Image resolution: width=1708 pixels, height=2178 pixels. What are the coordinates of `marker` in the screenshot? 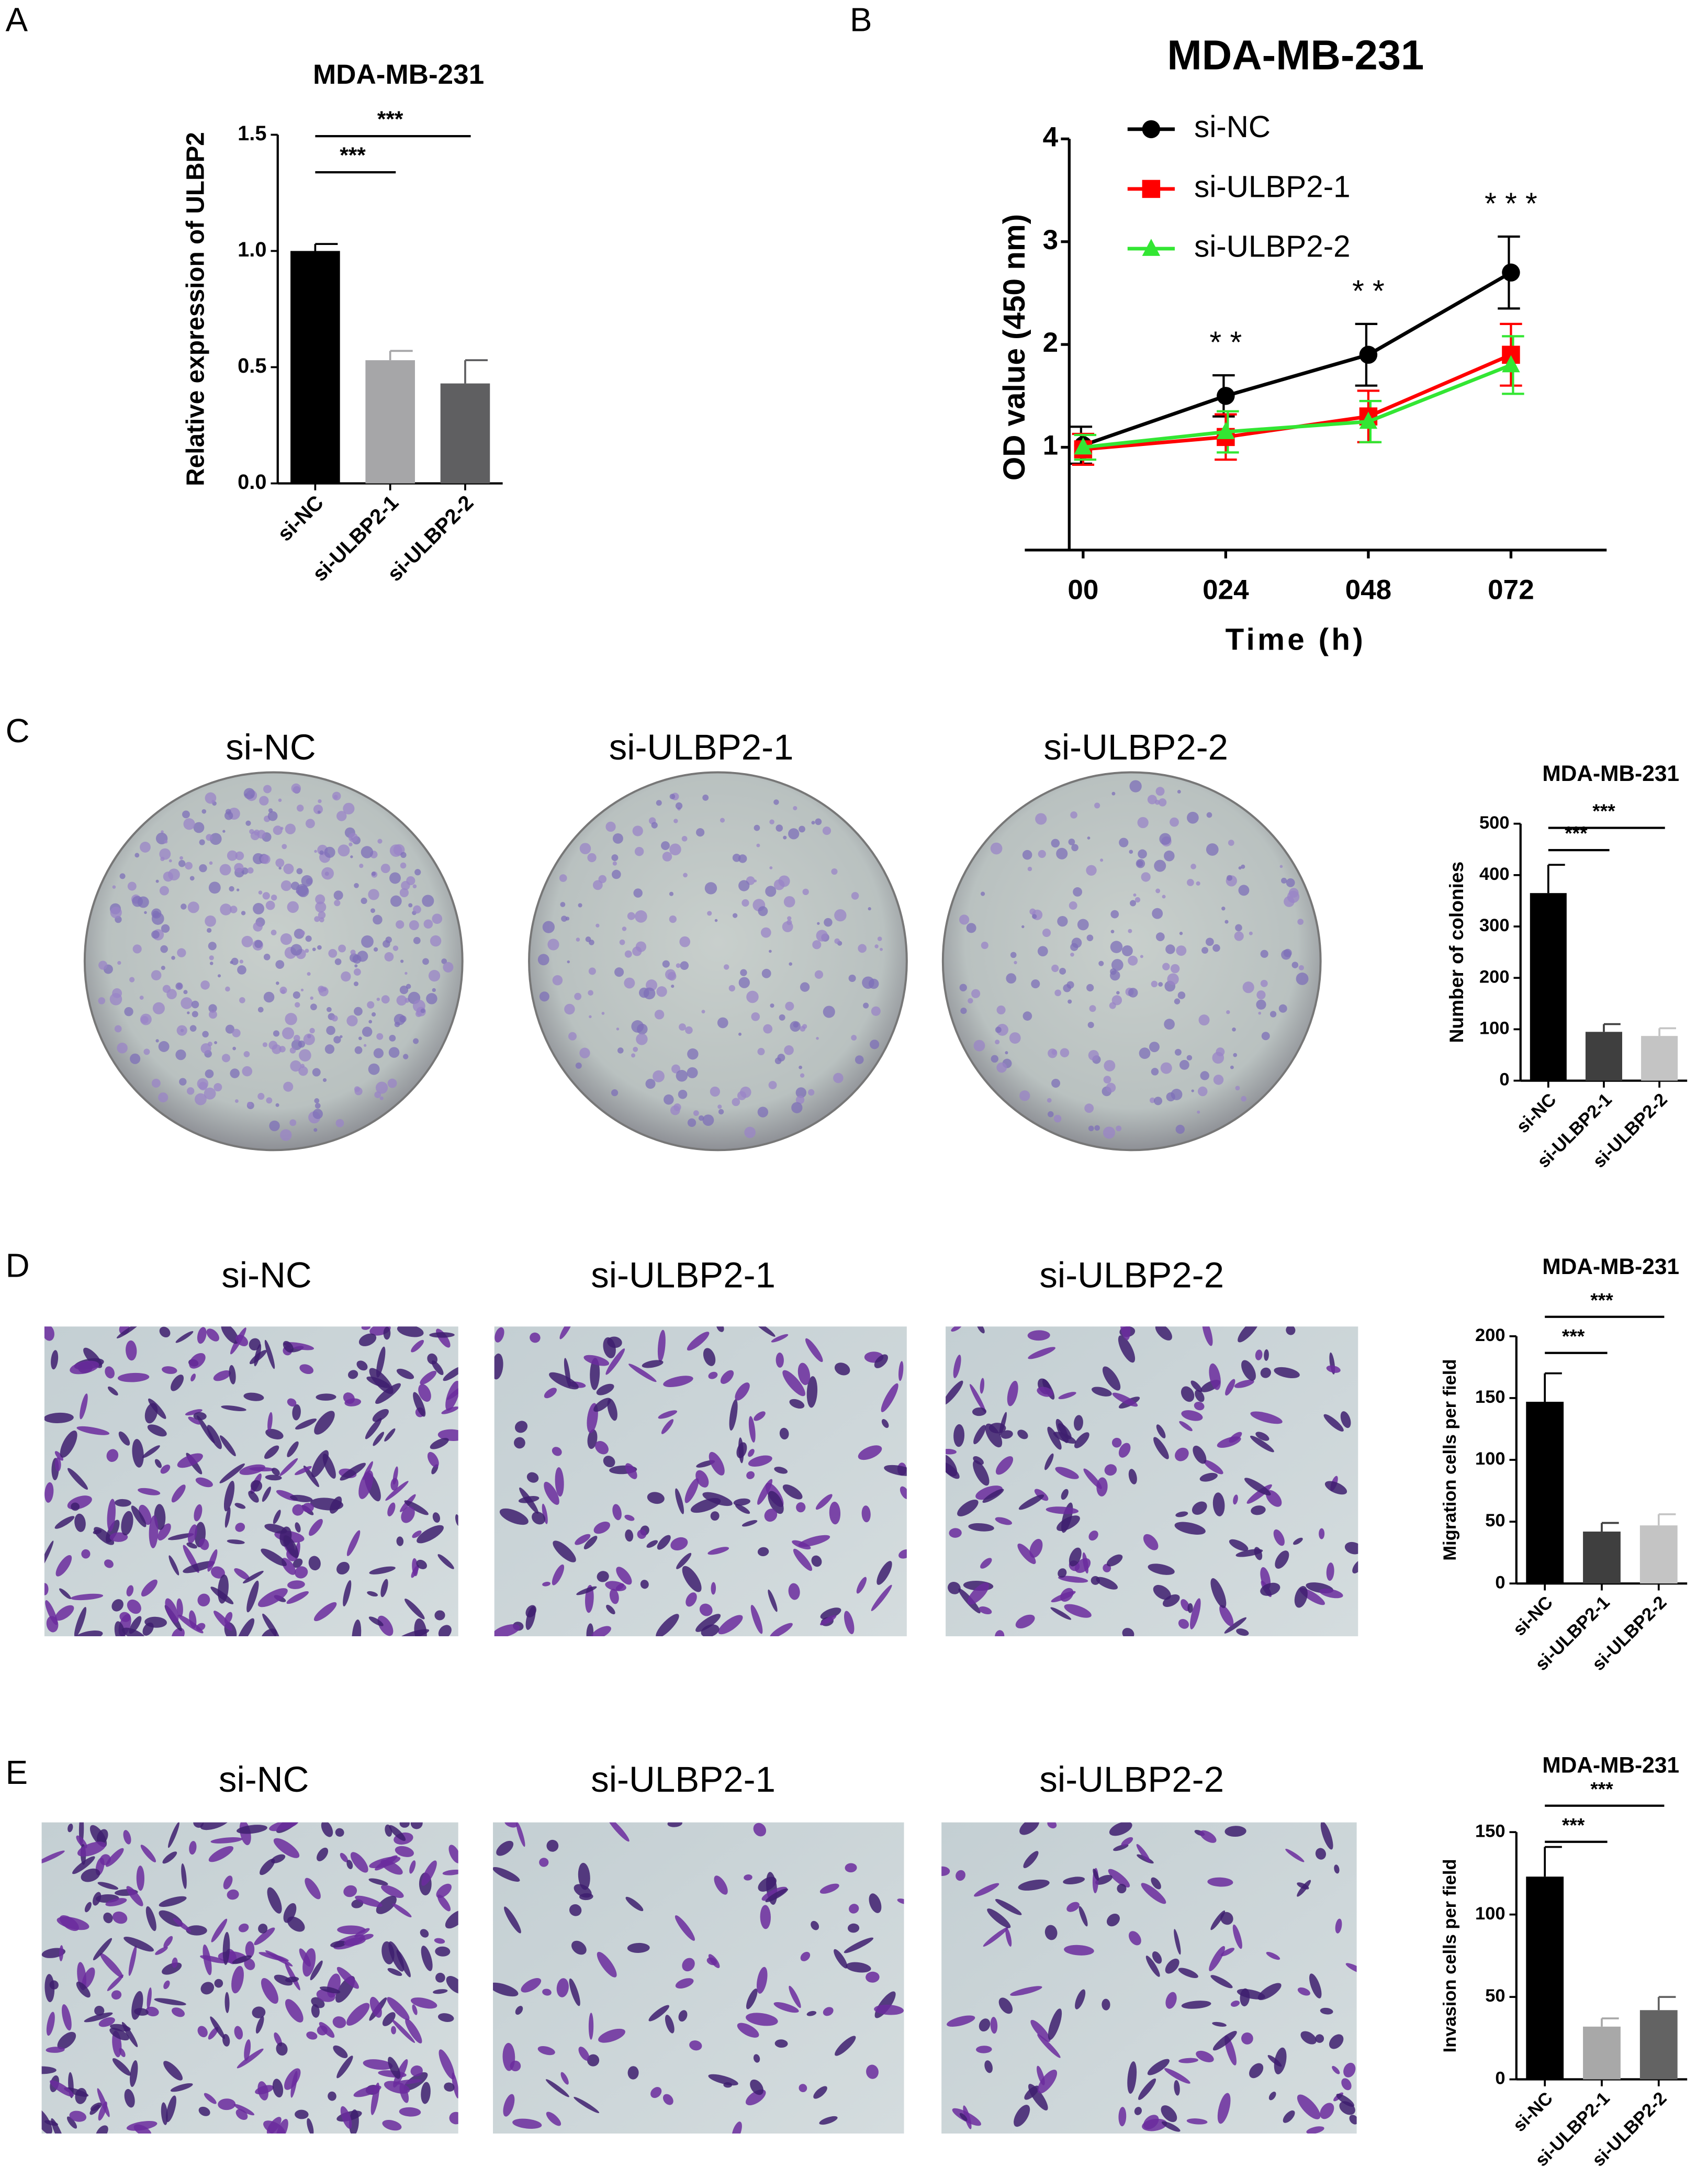 It's located at (1151, 129).